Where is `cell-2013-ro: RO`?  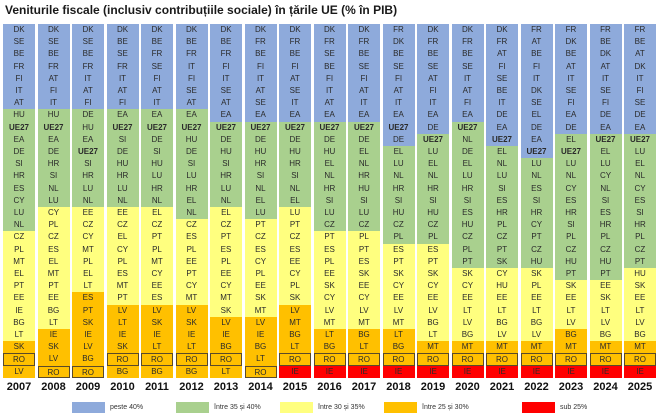
cell-2013-ro: RO is located at coordinates (226, 359).